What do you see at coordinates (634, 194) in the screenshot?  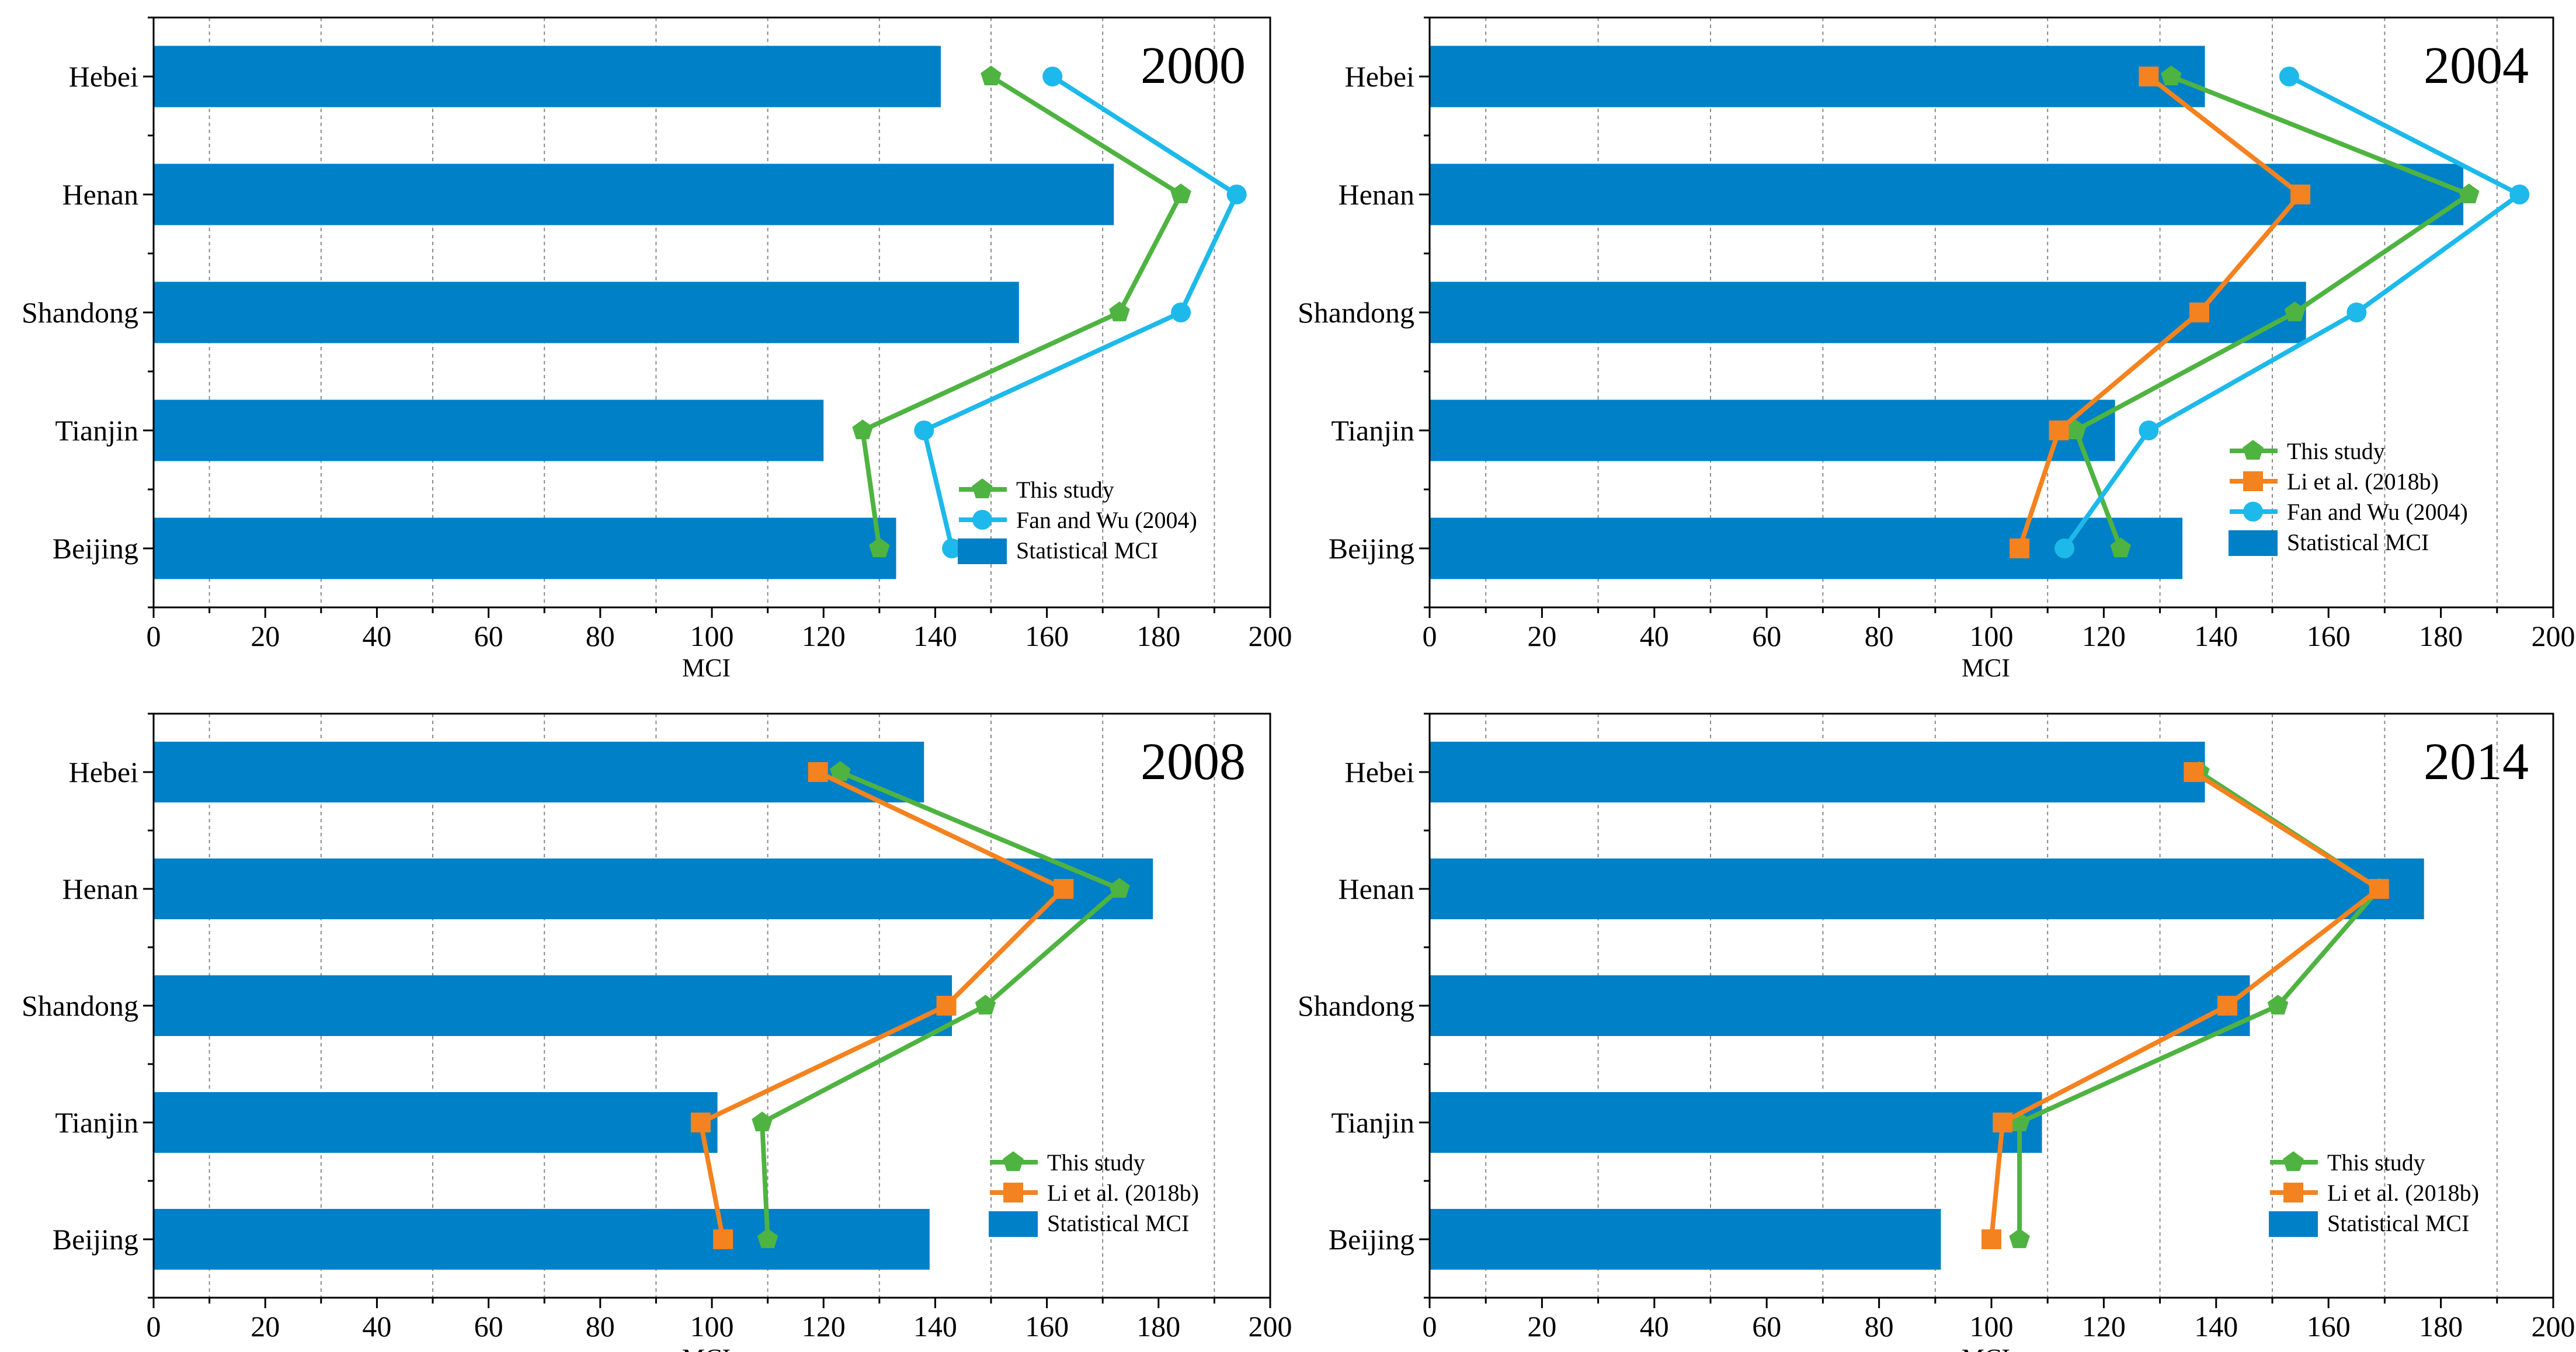 I see `bar-henan` at bounding box center [634, 194].